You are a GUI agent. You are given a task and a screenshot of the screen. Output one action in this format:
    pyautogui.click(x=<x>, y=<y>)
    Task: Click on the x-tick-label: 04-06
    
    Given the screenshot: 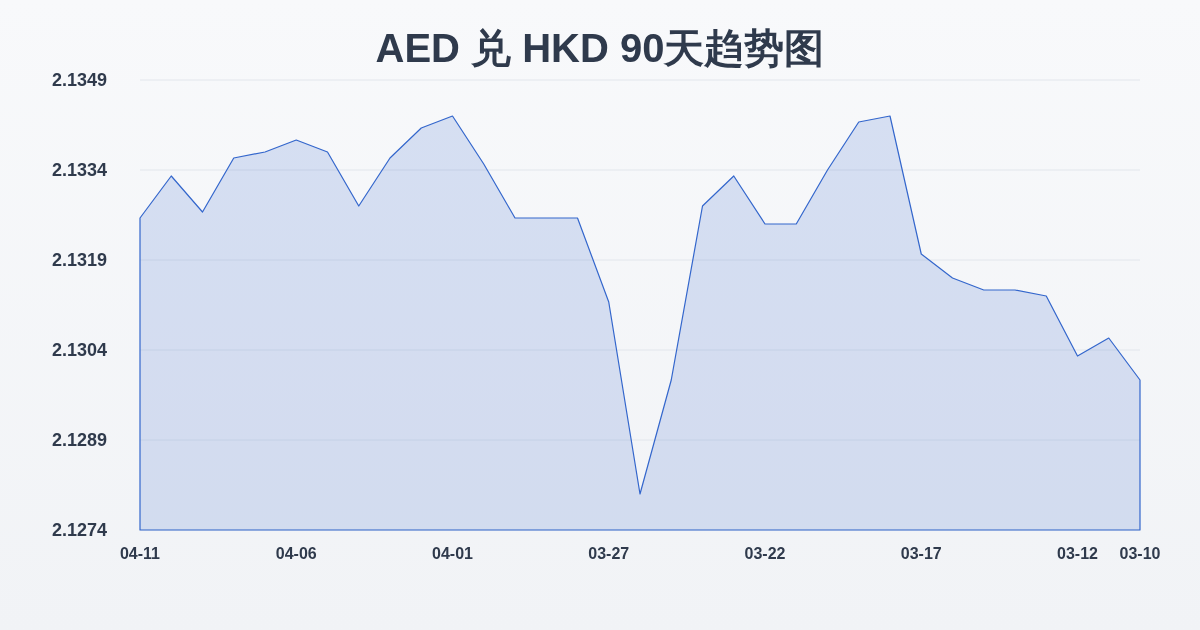 What is the action you would take?
    pyautogui.click(x=296, y=553)
    